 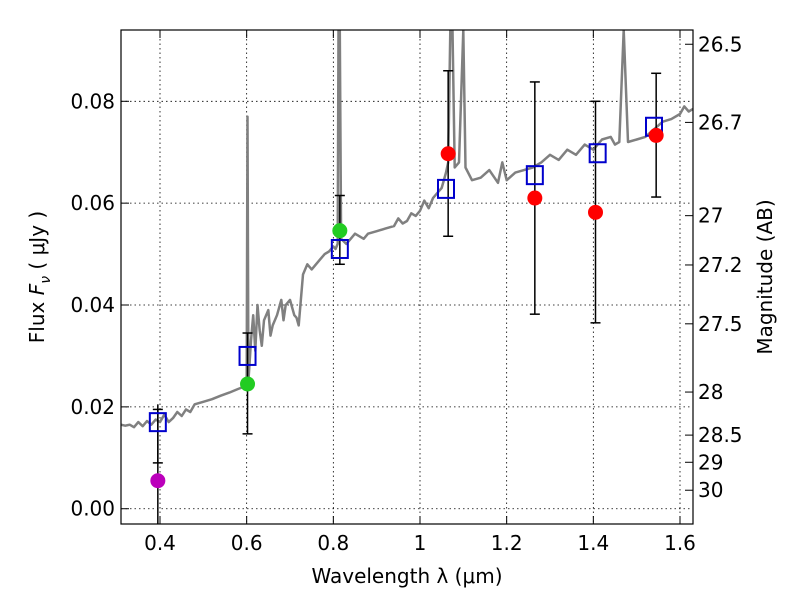 I want to click on x-tick-label: 1, so click(x=420, y=543).